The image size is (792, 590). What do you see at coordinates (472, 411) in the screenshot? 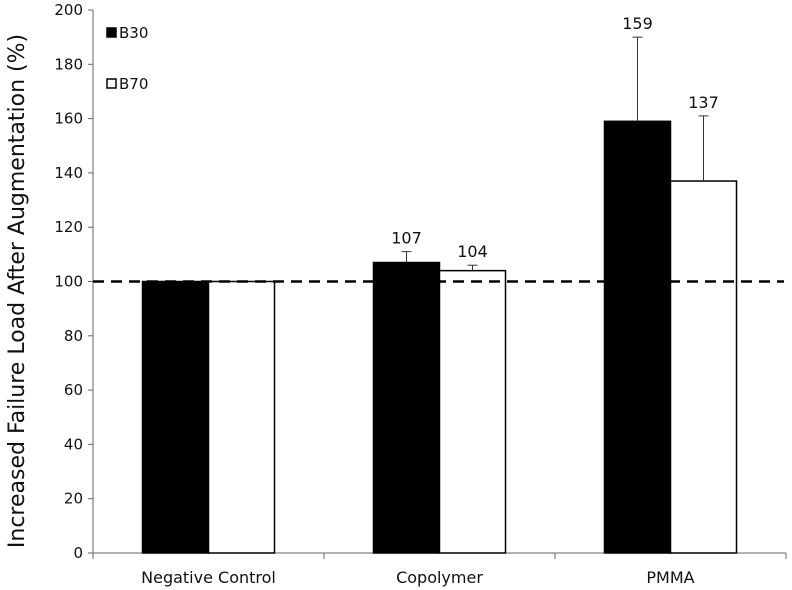
I see `bar-b70-copolymer` at bounding box center [472, 411].